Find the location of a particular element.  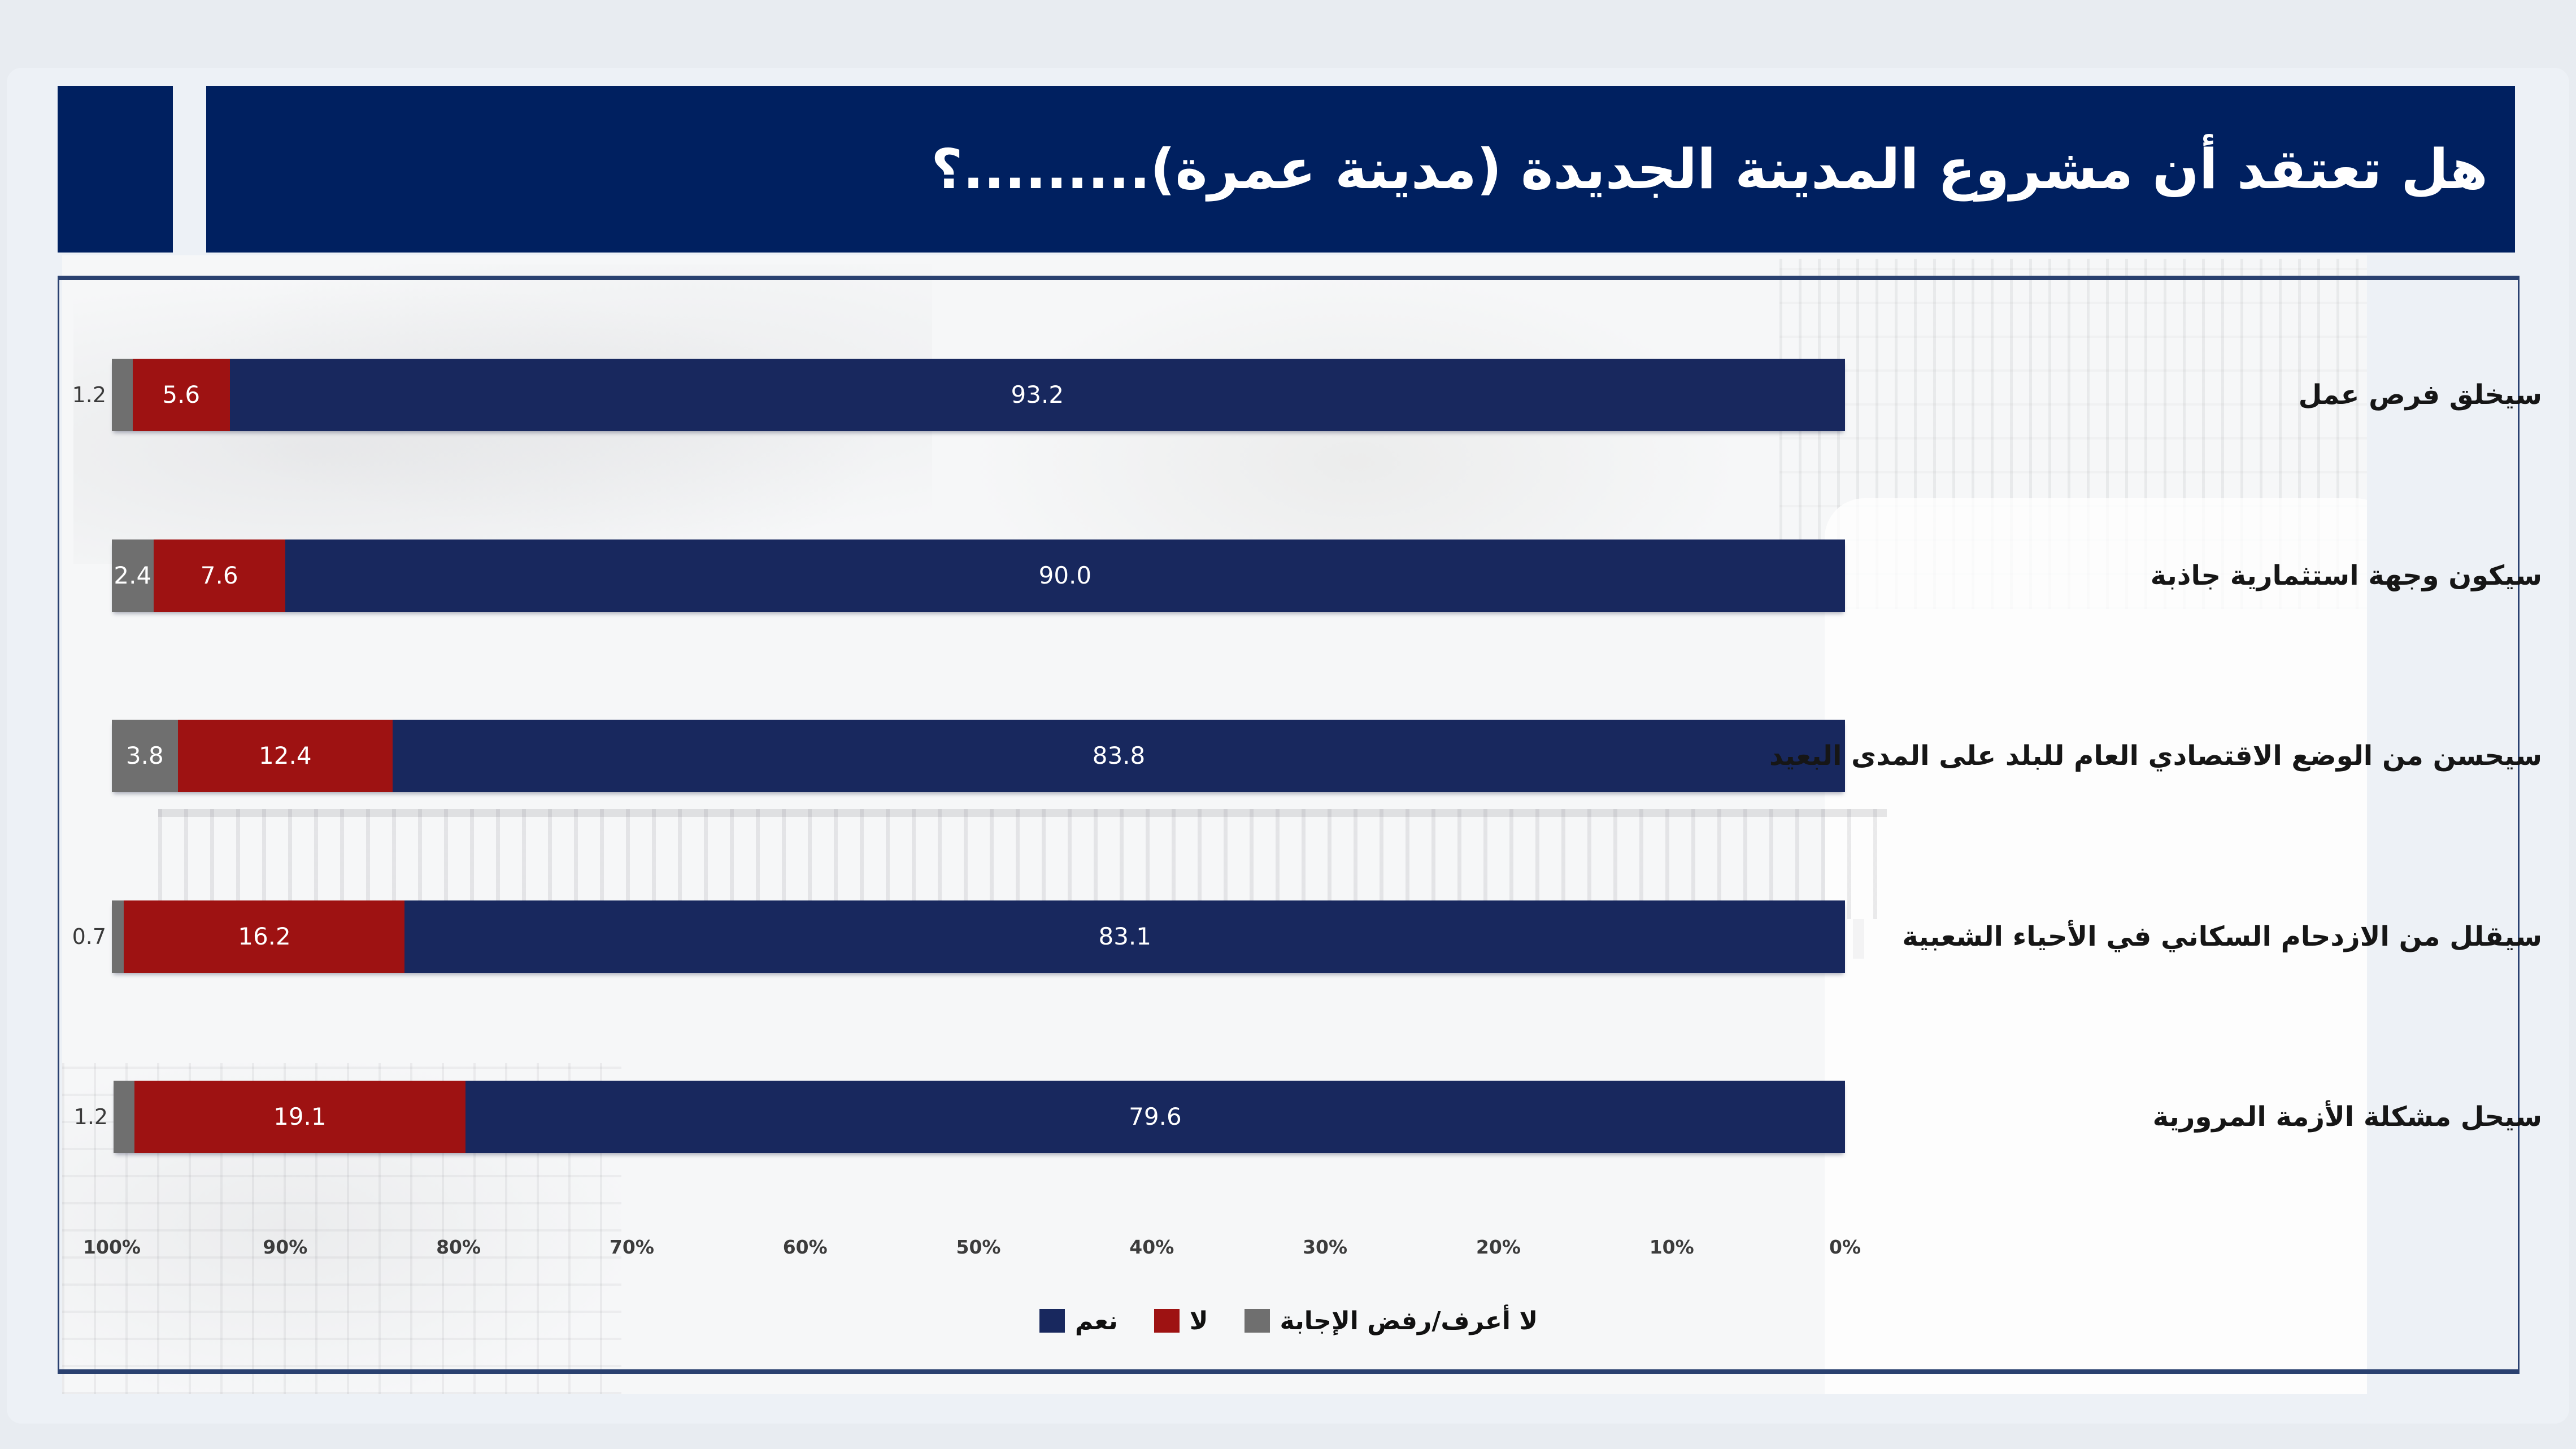

value-label: 3.8 is located at coordinates (144, 755).